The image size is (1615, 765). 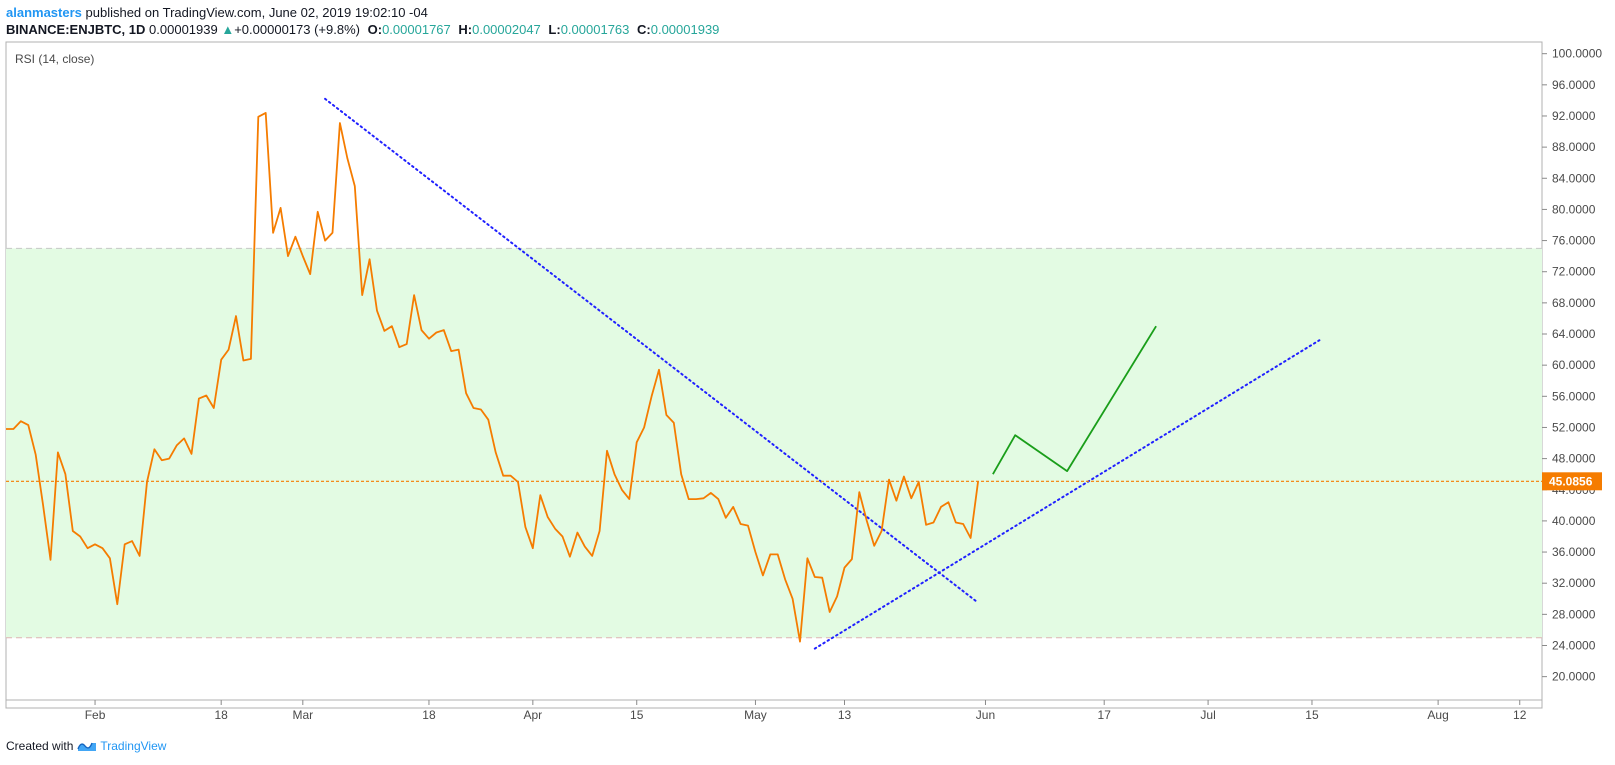 What do you see at coordinates (1574, 521) in the screenshot?
I see `y-tick-label: 40.0000` at bounding box center [1574, 521].